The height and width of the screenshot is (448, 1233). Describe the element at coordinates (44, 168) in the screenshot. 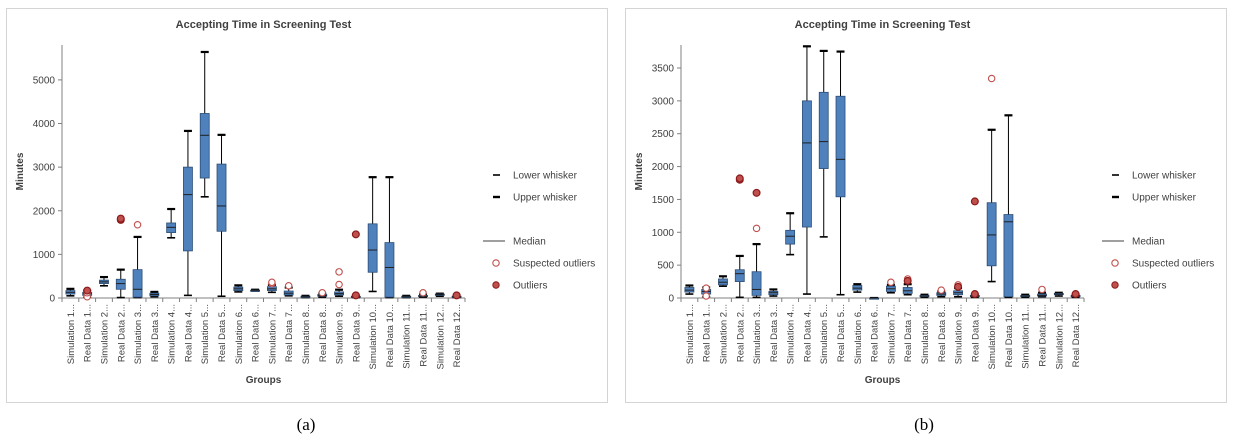

I see `y-tick-label: 3000` at that location.